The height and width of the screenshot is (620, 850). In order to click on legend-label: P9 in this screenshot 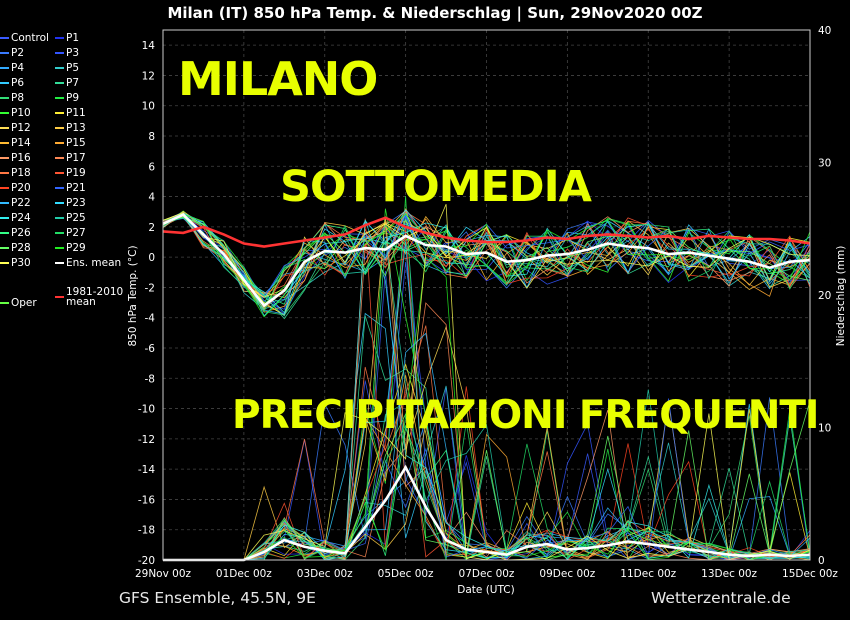, I will do `click(73, 98)`.